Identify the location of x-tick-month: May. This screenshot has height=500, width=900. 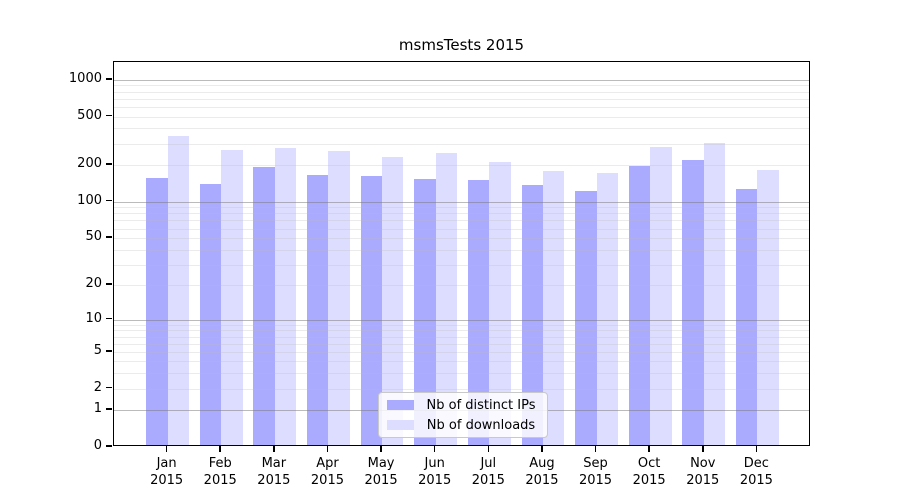
(381, 463).